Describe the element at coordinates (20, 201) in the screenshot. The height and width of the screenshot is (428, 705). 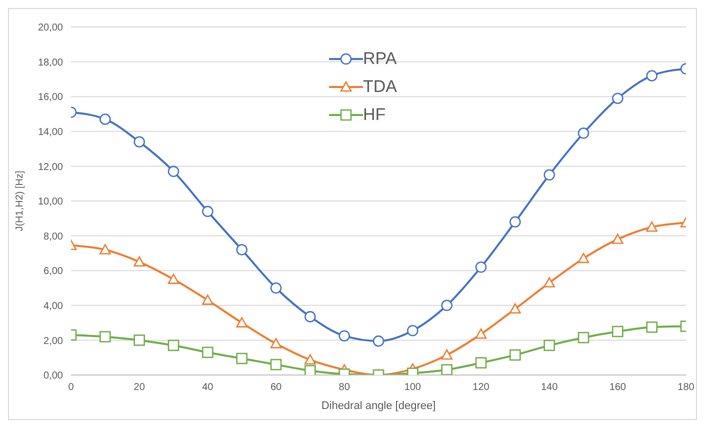
I see `y-axis-title: J(H1,H2) [Hz]` at that location.